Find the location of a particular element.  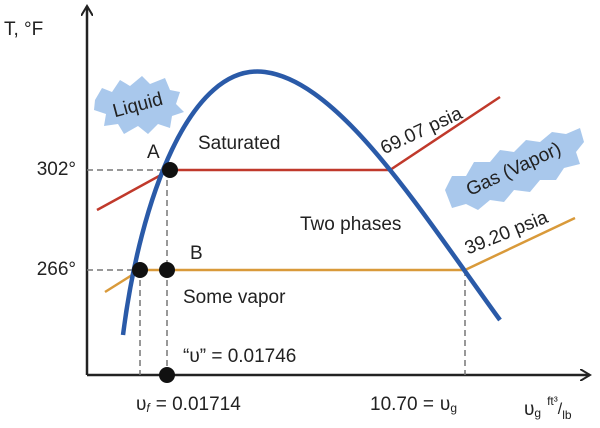

x-axis-label: υg ft³/lb is located at coordinates (548, 408).